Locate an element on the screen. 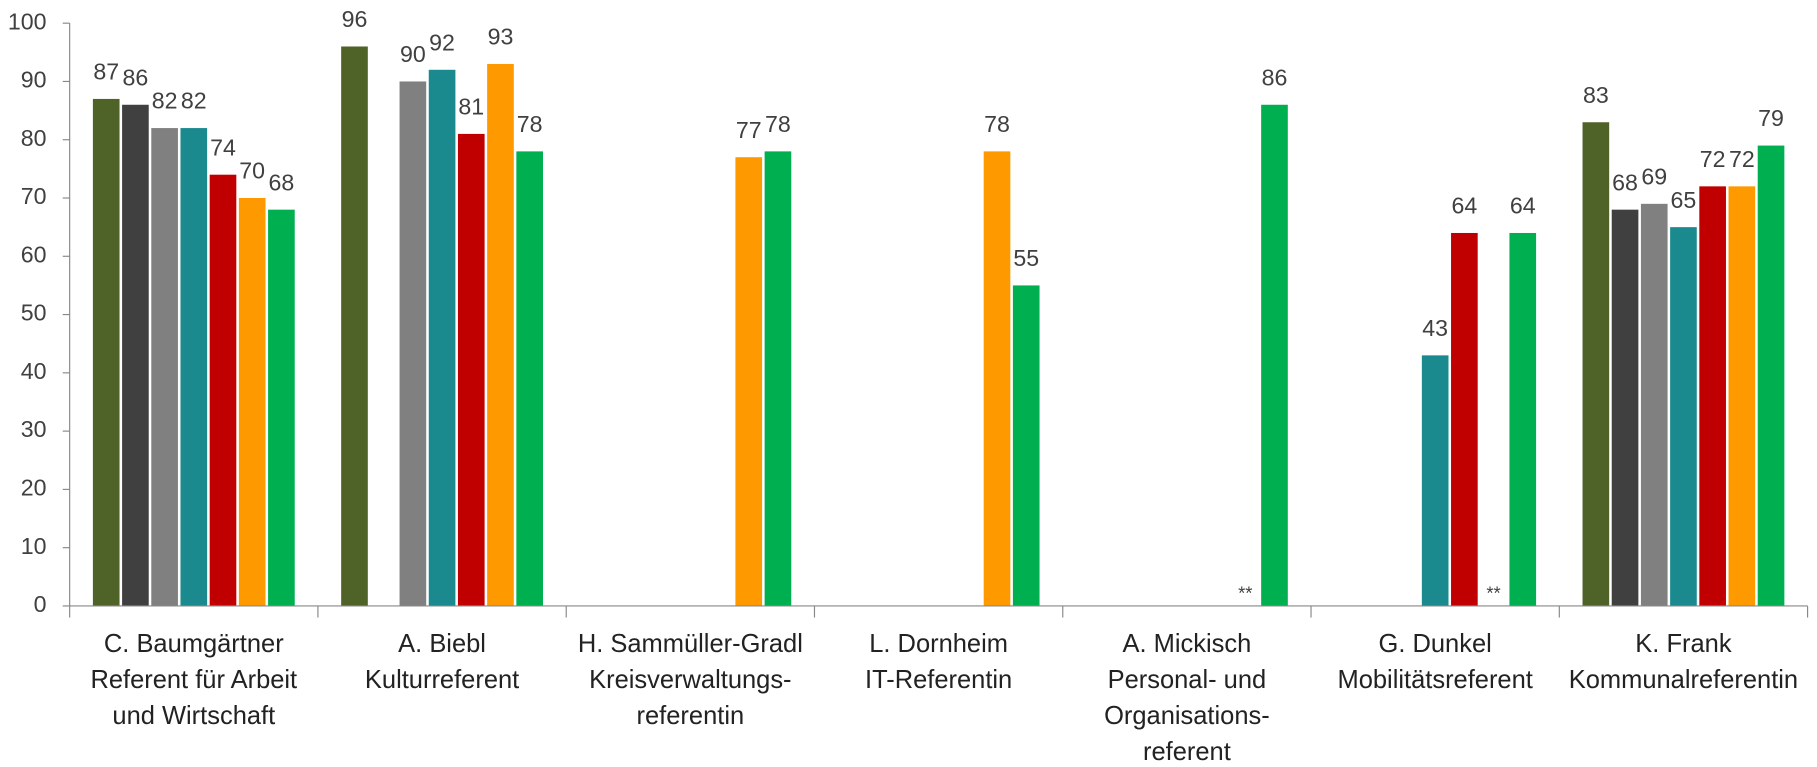  x-tick-label: G. Dunkel is located at coordinates (1435, 644).